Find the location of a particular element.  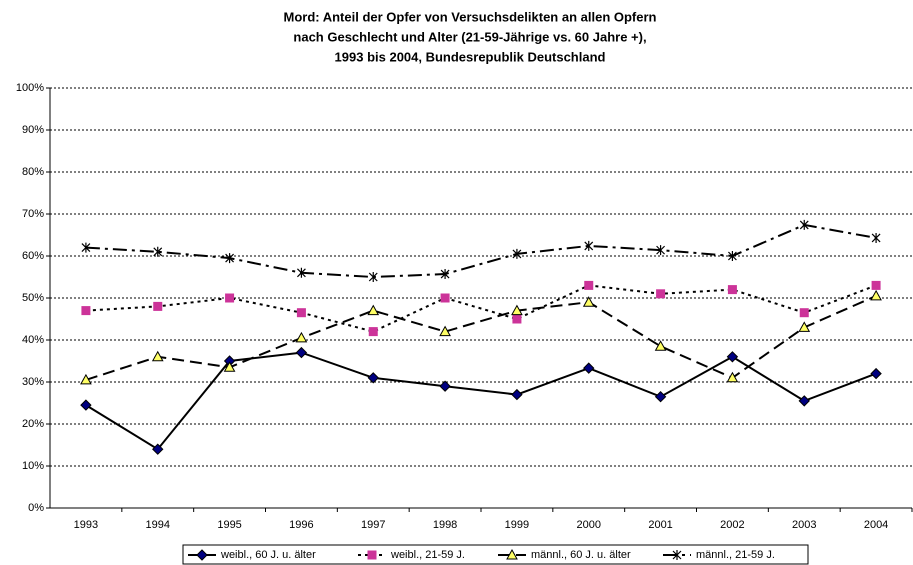

y-tick-label: 80% is located at coordinates (33, 172).